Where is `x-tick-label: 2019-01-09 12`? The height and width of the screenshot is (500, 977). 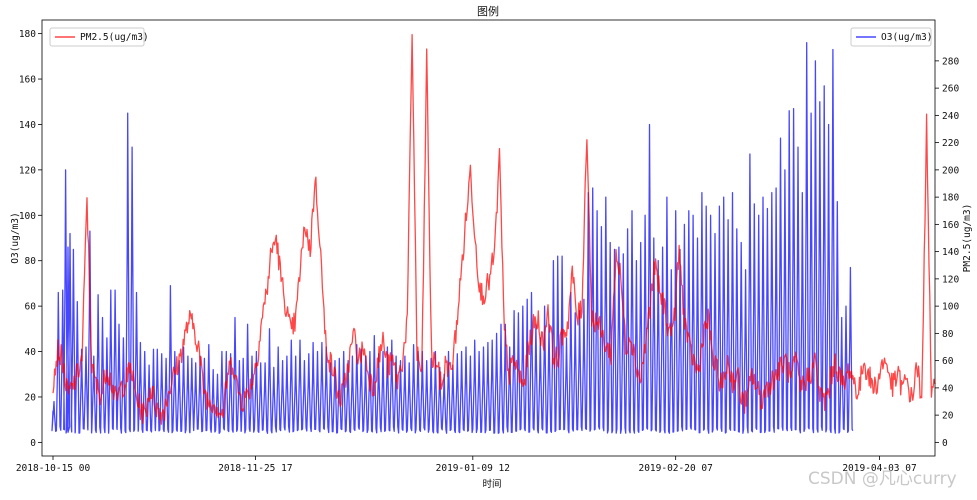
x-tick-label: 2019-01-09 12 is located at coordinates (473, 468).